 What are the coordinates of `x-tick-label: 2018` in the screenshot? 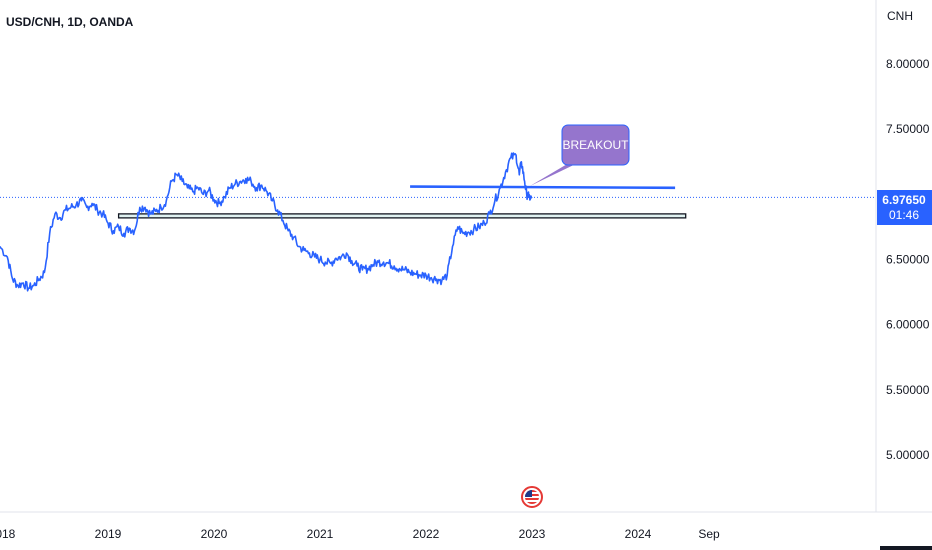 It's located at (8, 534).